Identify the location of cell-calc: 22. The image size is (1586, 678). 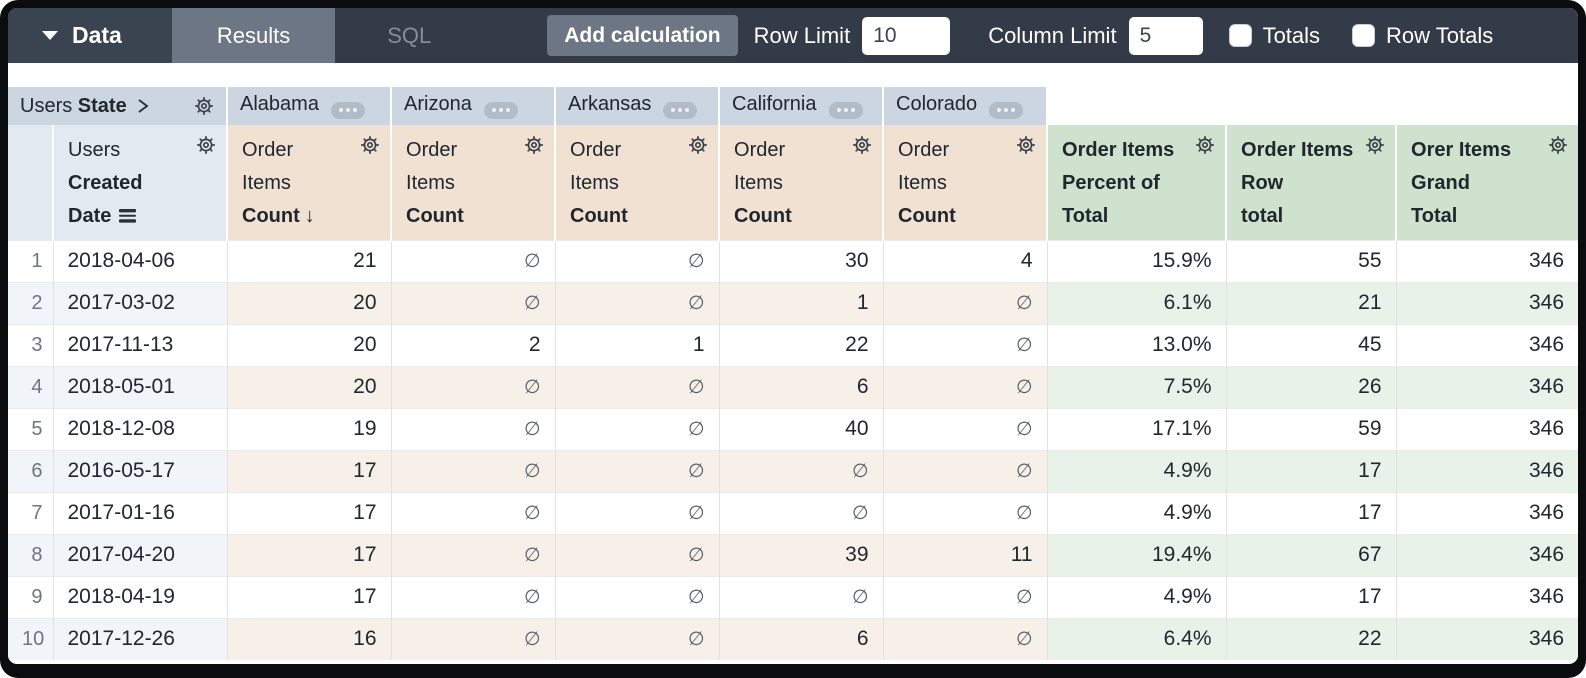
(1311, 638).